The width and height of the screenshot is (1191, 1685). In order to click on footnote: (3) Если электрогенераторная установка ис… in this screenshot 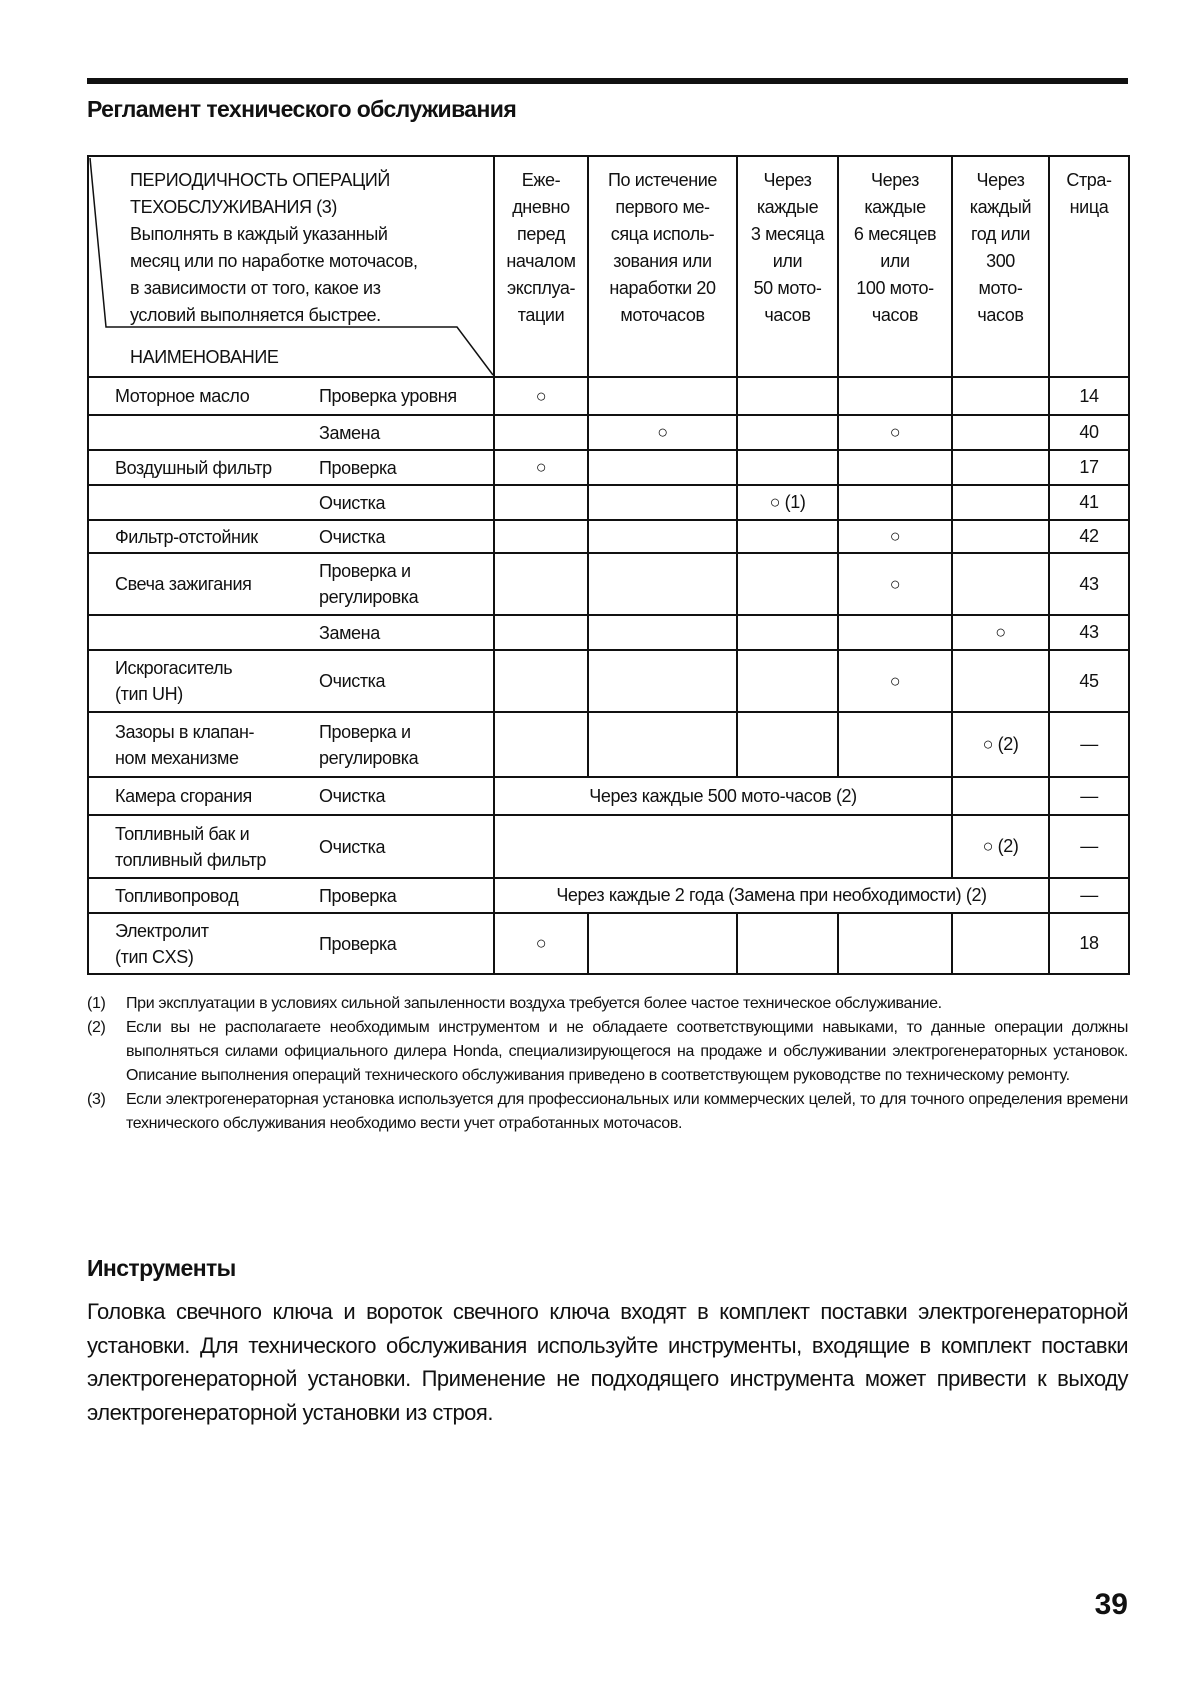, I will do `click(607, 1112)`.